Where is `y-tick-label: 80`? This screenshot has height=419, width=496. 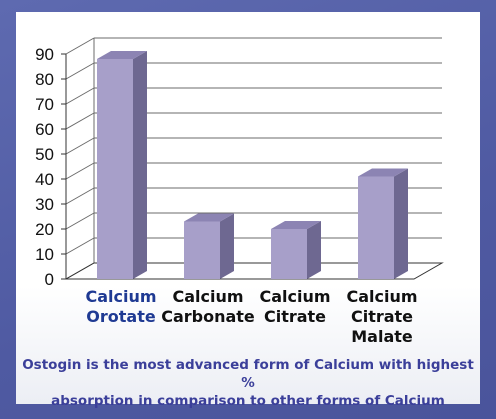 y-tick-label: 80 is located at coordinates (44, 79).